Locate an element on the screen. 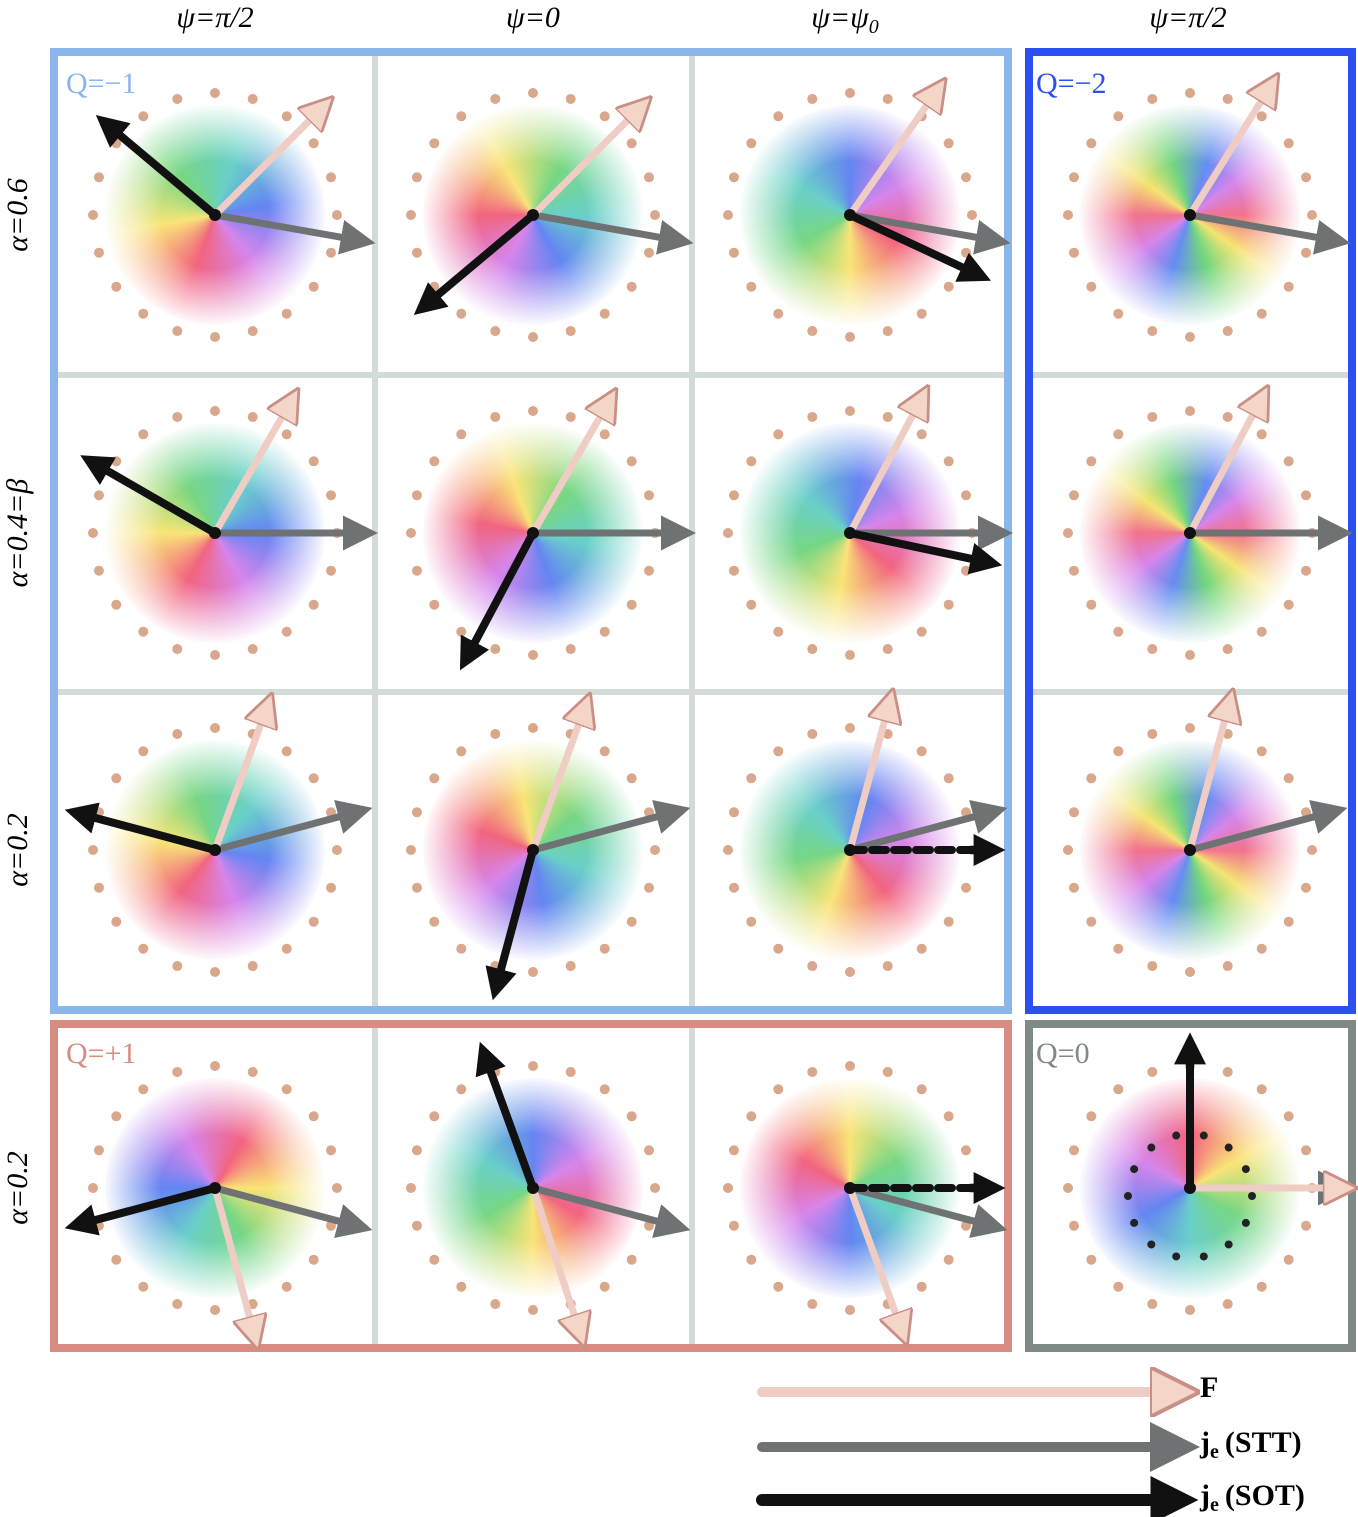 Image resolution: width=1358 pixels, height=1517 pixels. legend-symbol: j is located at coordinates (1204, 1442).